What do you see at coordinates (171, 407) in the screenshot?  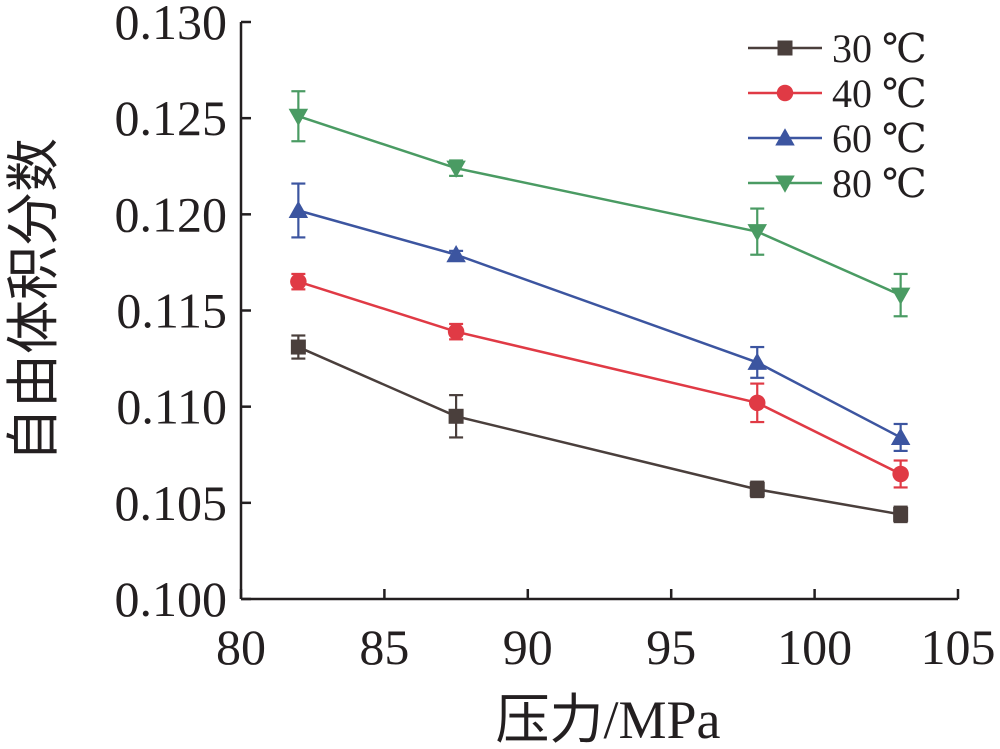 I see `y-tick-label: 0.110` at bounding box center [171, 407].